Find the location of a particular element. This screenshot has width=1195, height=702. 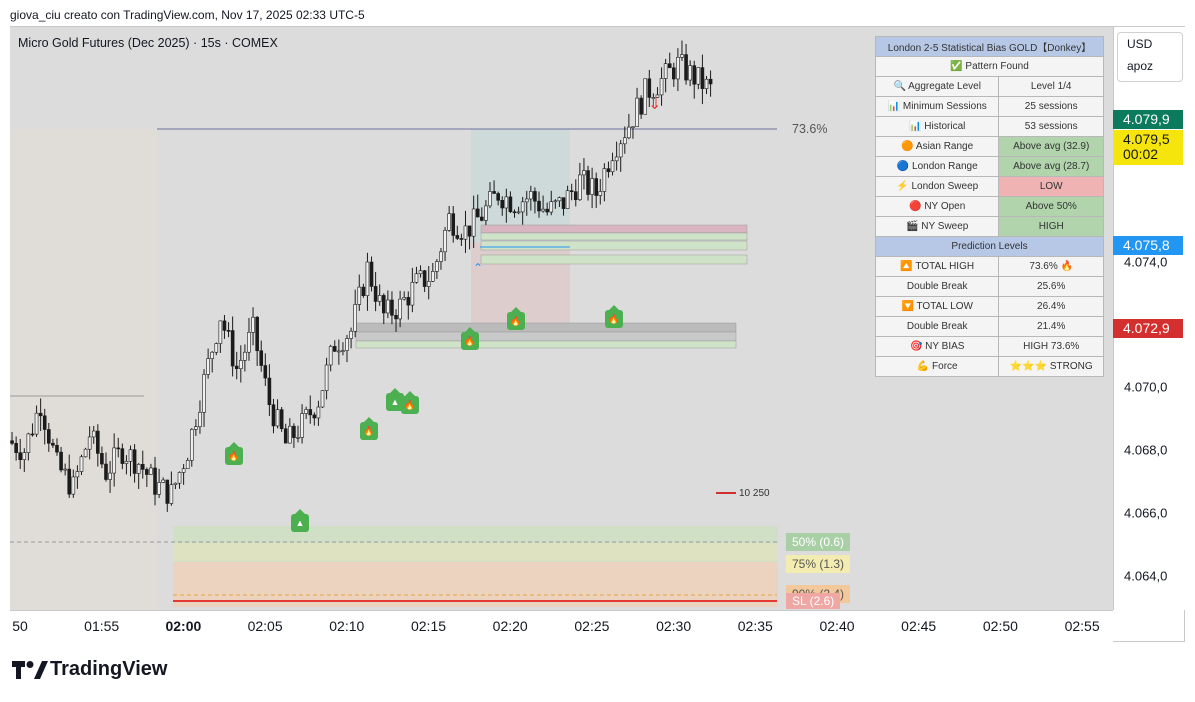

price-label-blue: 4.075,8 is located at coordinates (1148, 245).